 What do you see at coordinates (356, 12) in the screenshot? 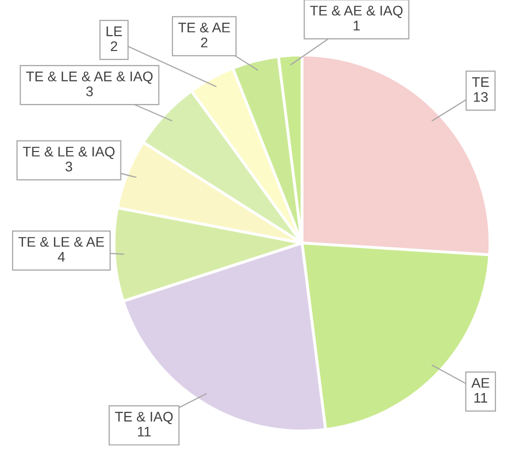
I see `slice-label: TE & AE & IAQ` at bounding box center [356, 12].